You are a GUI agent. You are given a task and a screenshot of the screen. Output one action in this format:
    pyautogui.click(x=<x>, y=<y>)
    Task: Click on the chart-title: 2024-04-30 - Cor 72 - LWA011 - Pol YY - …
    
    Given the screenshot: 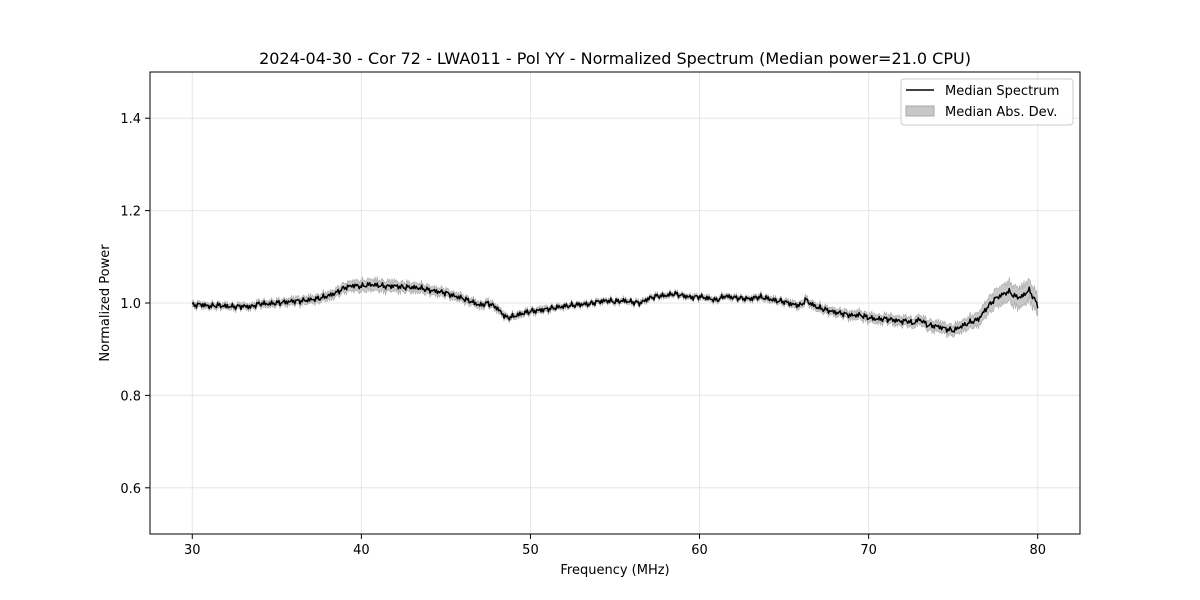 What is the action you would take?
    pyautogui.click(x=615, y=58)
    